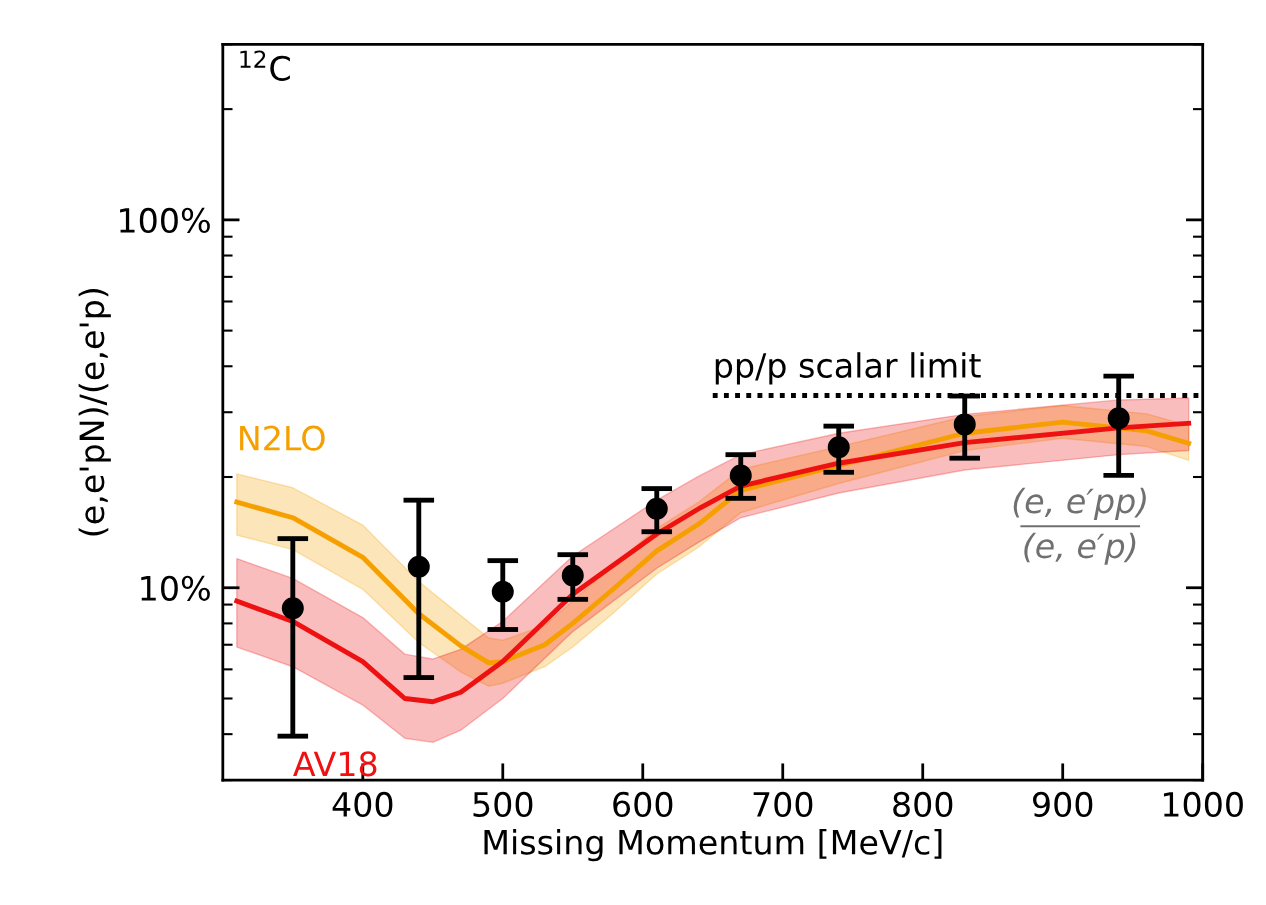  I want to click on x-tick-label: 600, so click(643, 804).